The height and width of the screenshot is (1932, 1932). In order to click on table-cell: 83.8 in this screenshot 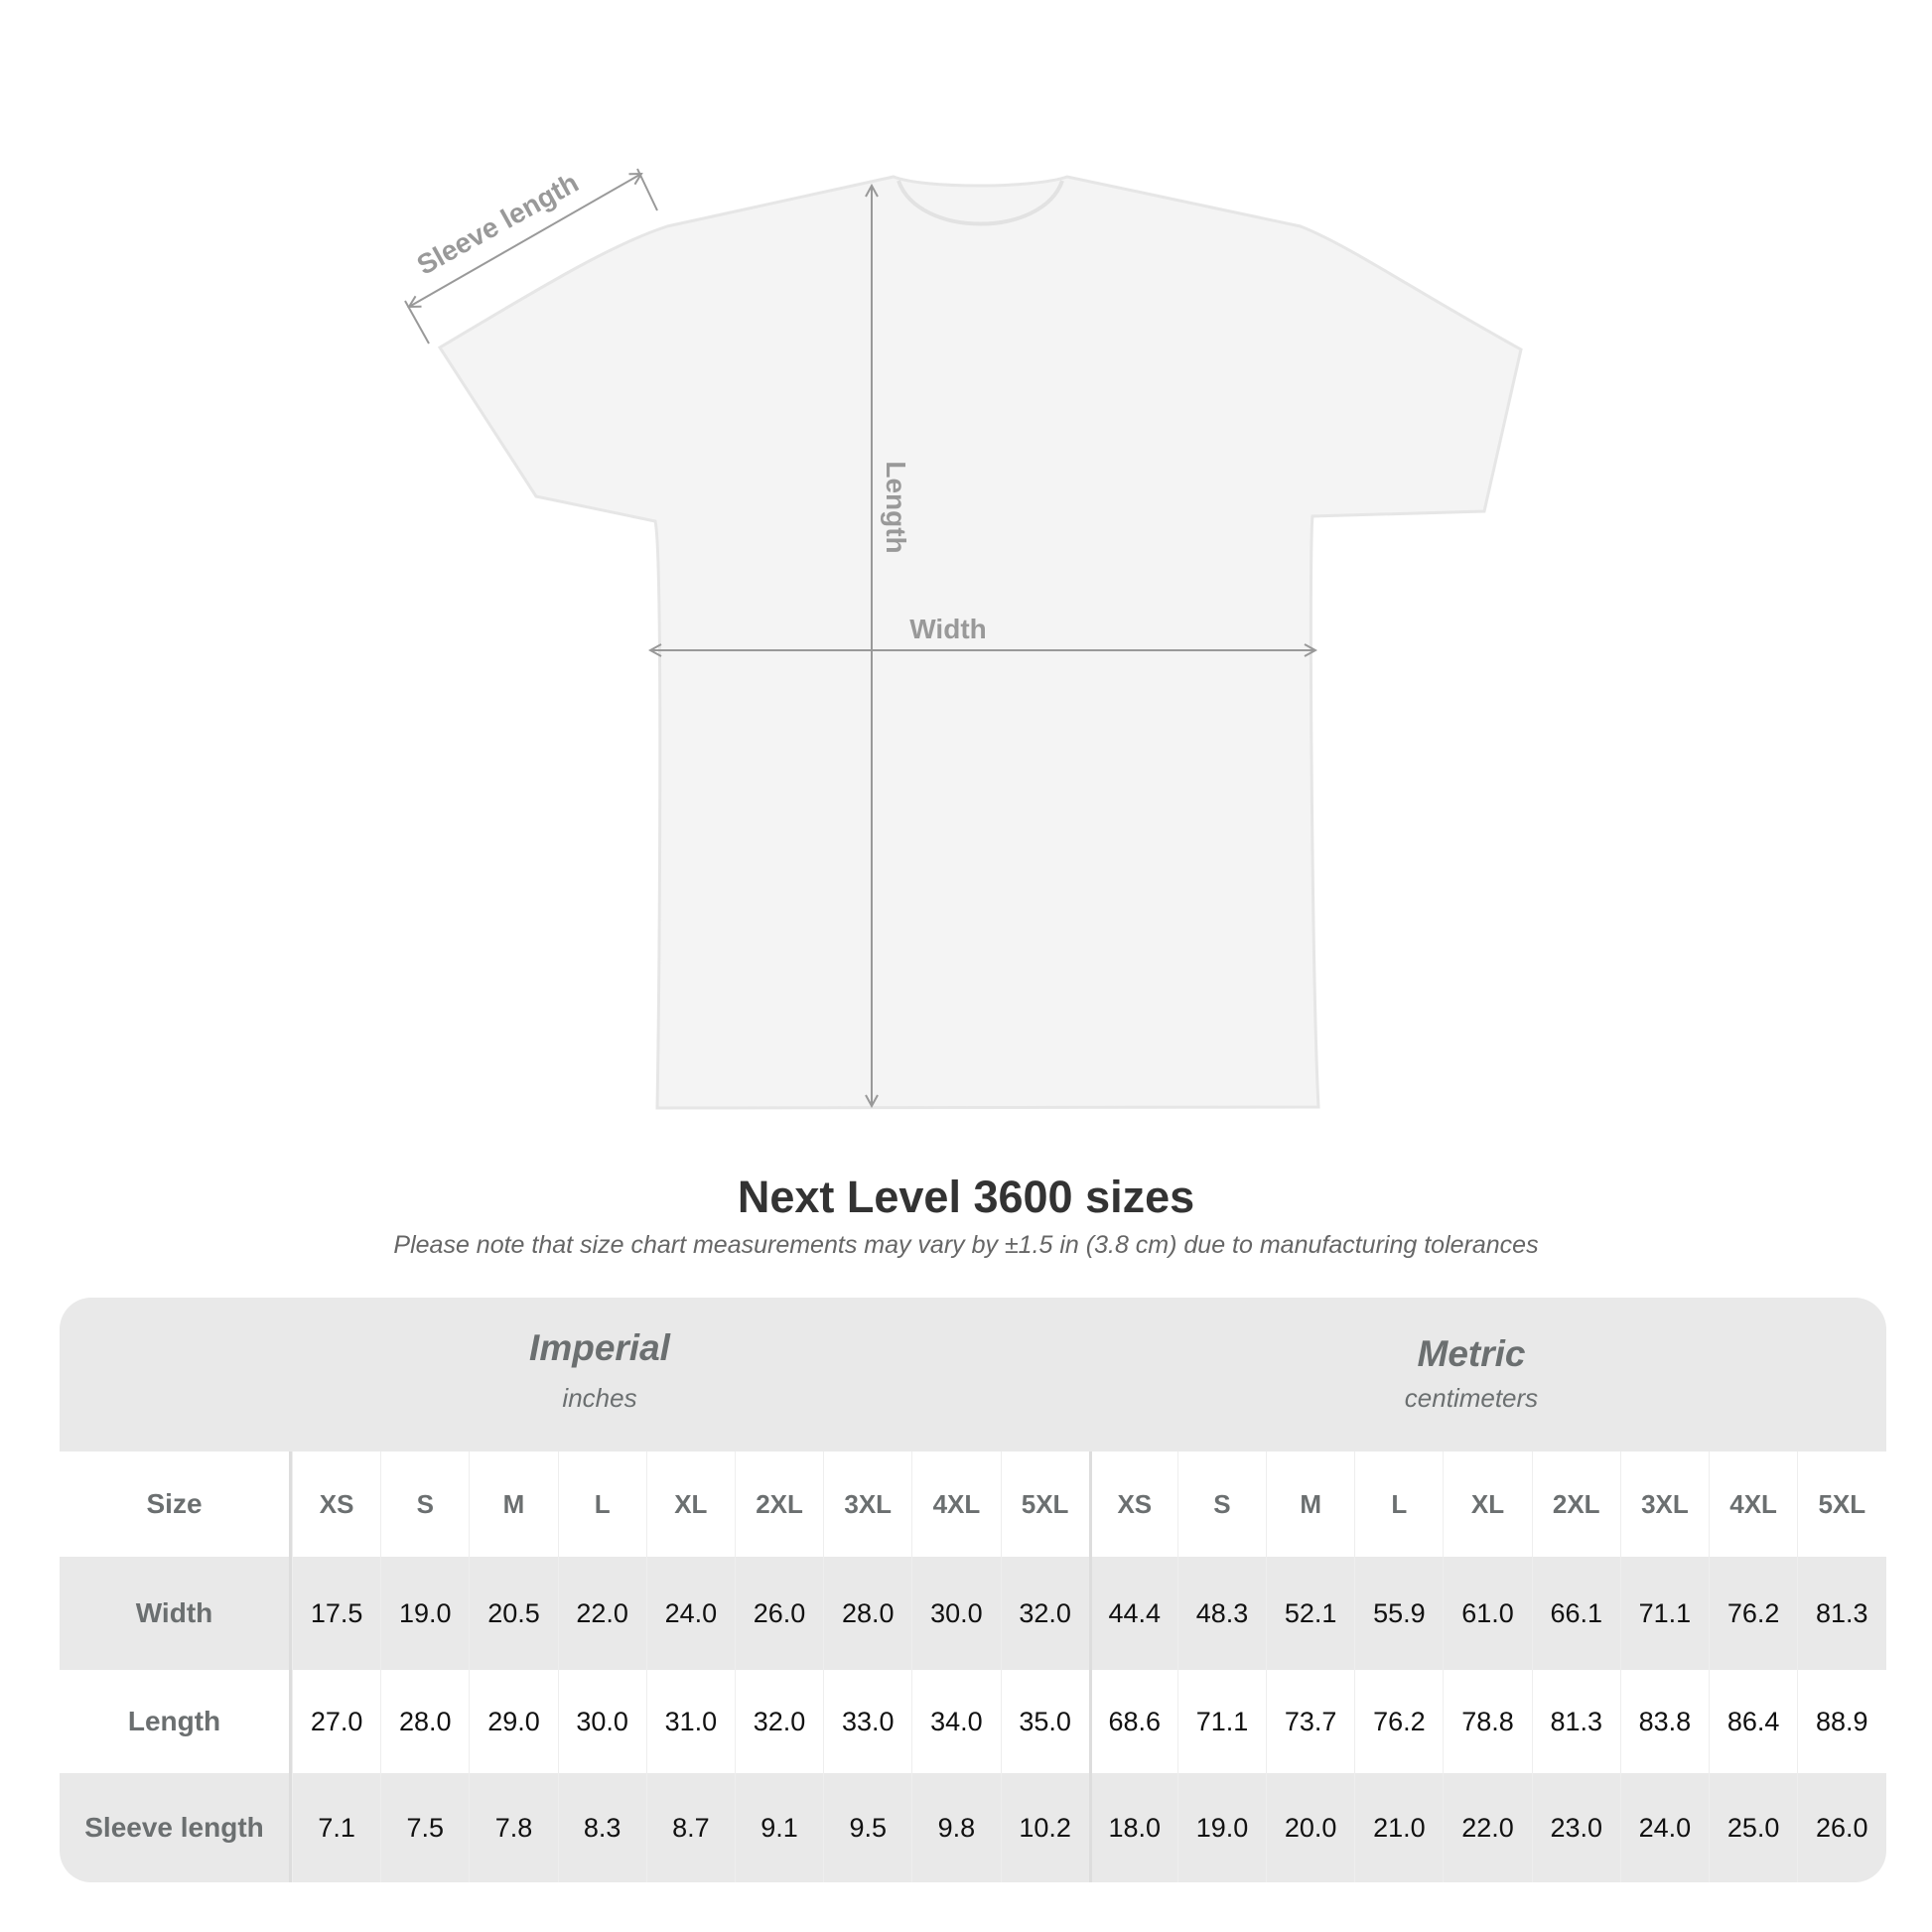, I will do `click(1664, 1722)`.